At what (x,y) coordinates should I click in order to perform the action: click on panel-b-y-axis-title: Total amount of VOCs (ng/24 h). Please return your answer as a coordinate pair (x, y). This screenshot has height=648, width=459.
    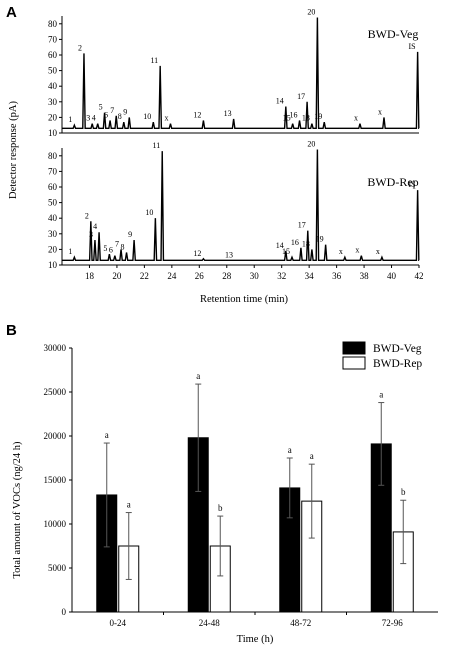
    Looking at the image, I should click on (17, 510).